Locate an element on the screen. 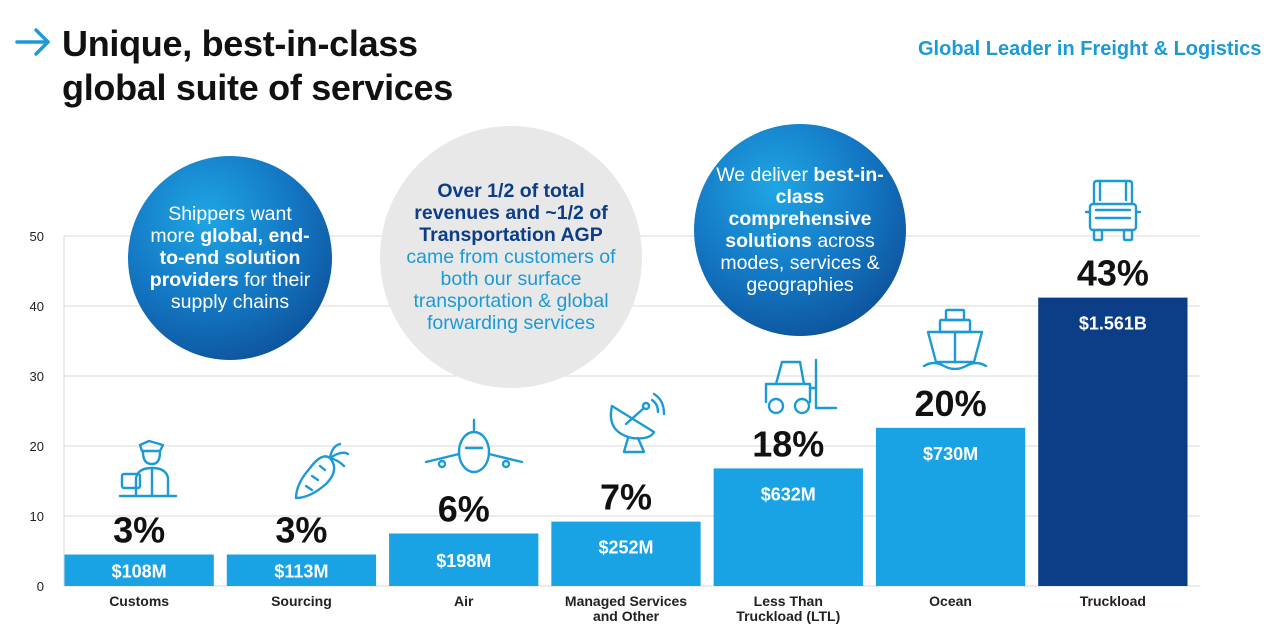 The image size is (1280, 632). revenue-label: $1.561B is located at coordinates (1113, 324).